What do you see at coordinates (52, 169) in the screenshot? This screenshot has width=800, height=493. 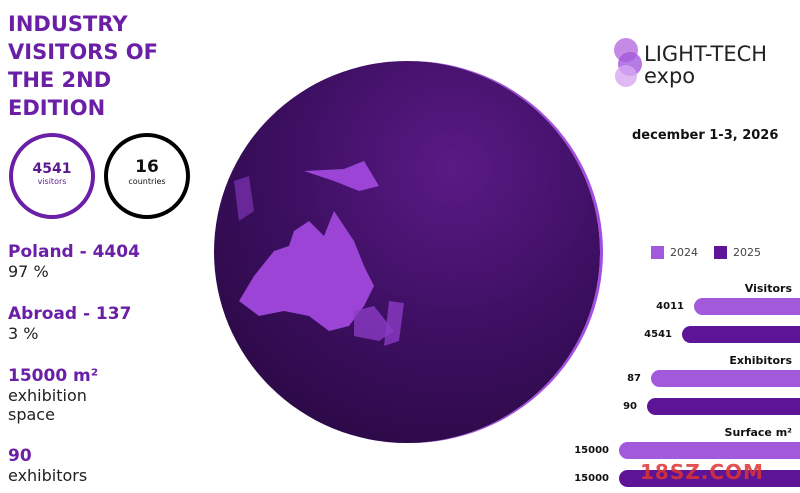 I see `visitors-count: 4541` at bounding box center [52, 169].